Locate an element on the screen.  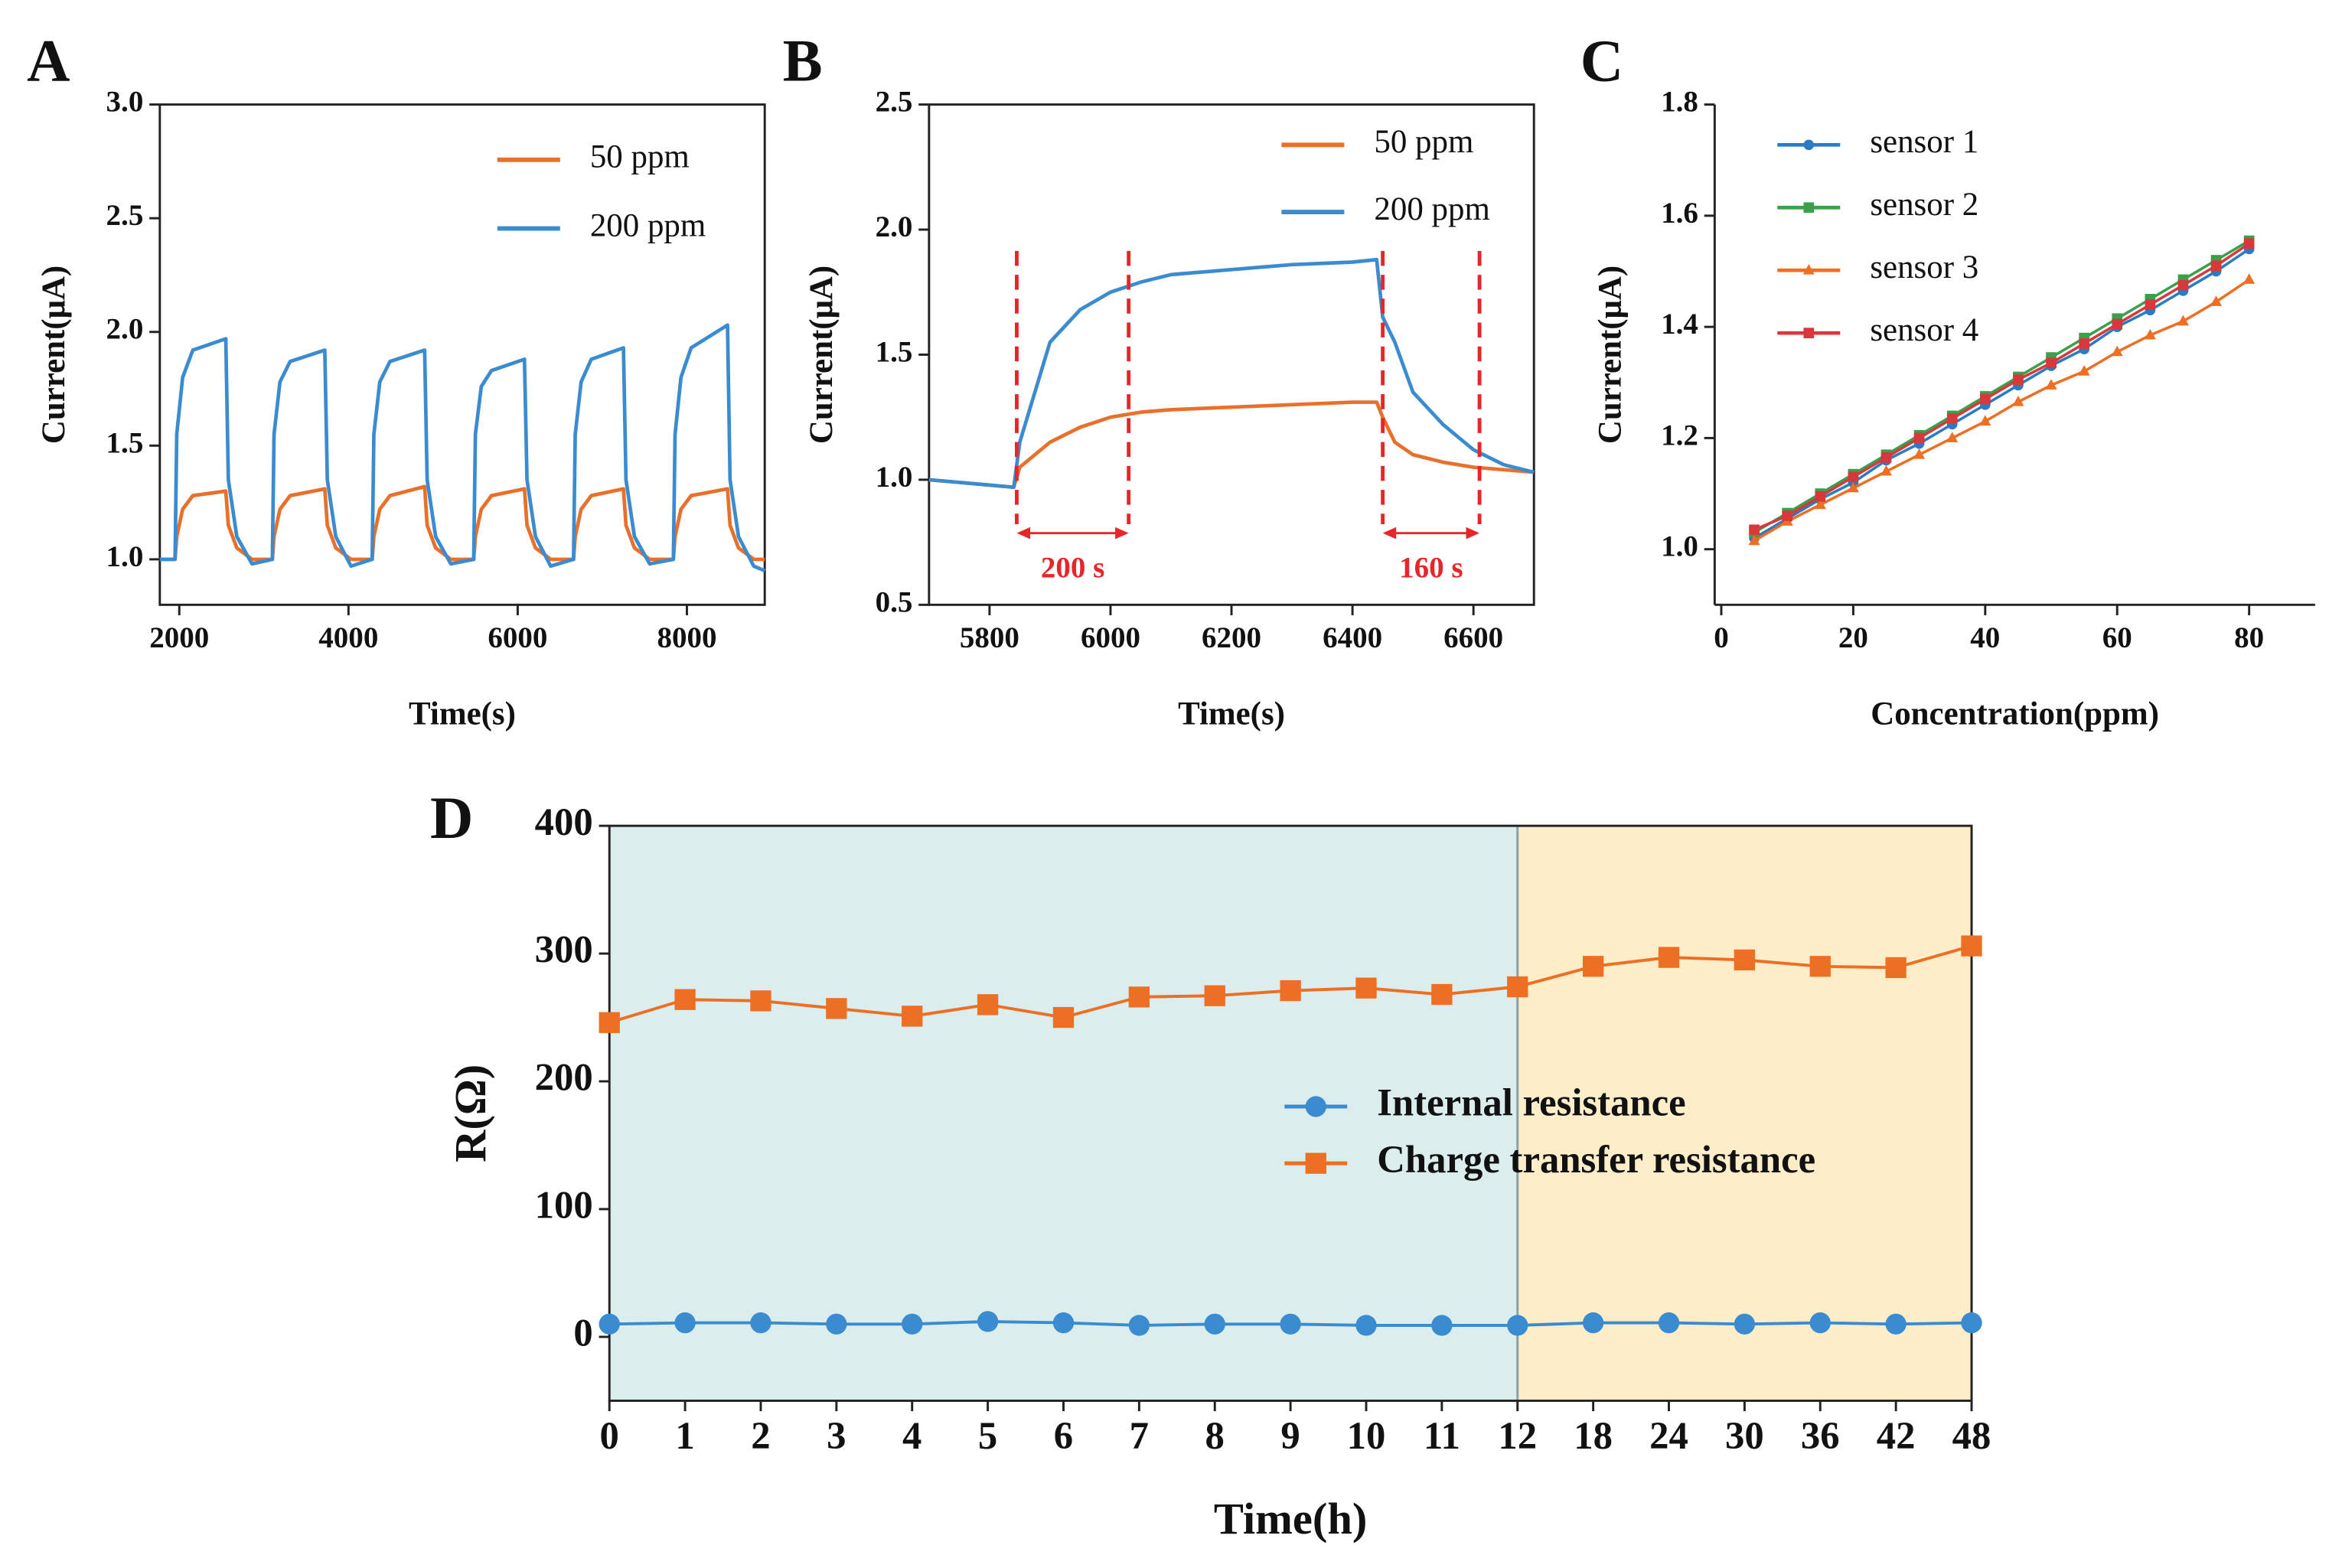
x-tick-label: 2 is located at coordinates (760, 1435).